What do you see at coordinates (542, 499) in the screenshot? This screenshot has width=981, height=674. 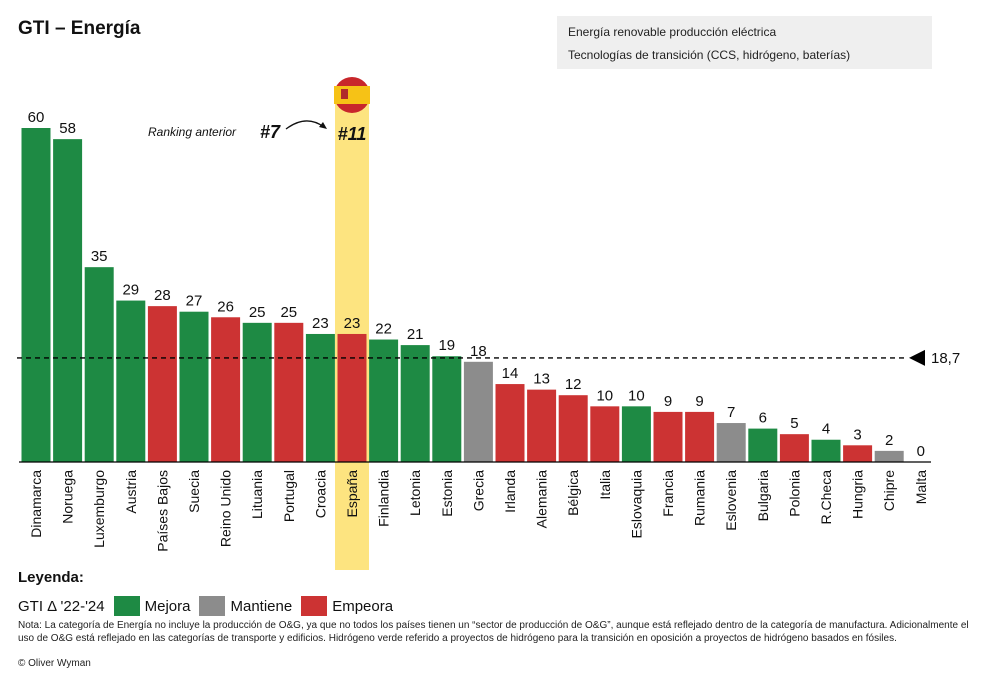 I see `category-label-alemania: Alemania` at bounding box center [542, 499].